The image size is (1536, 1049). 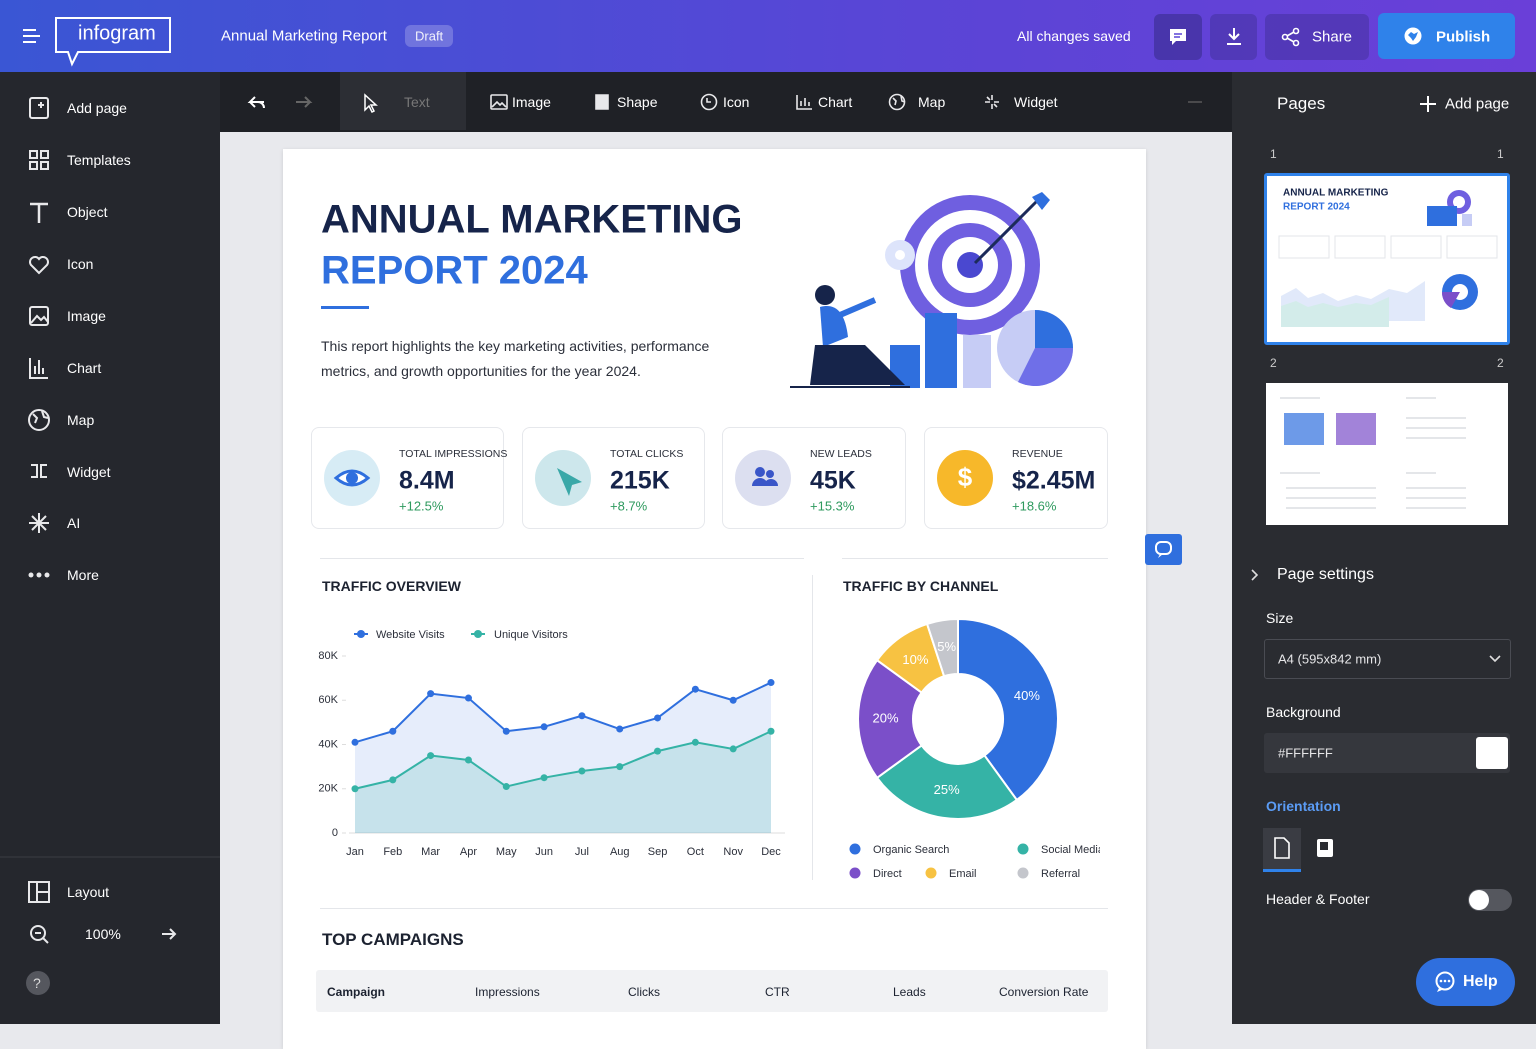 What do you see at coordinates (531, 635) in the screenshot?
I see `legend-label: Unique Visitors` at bounding box center [531, 635].